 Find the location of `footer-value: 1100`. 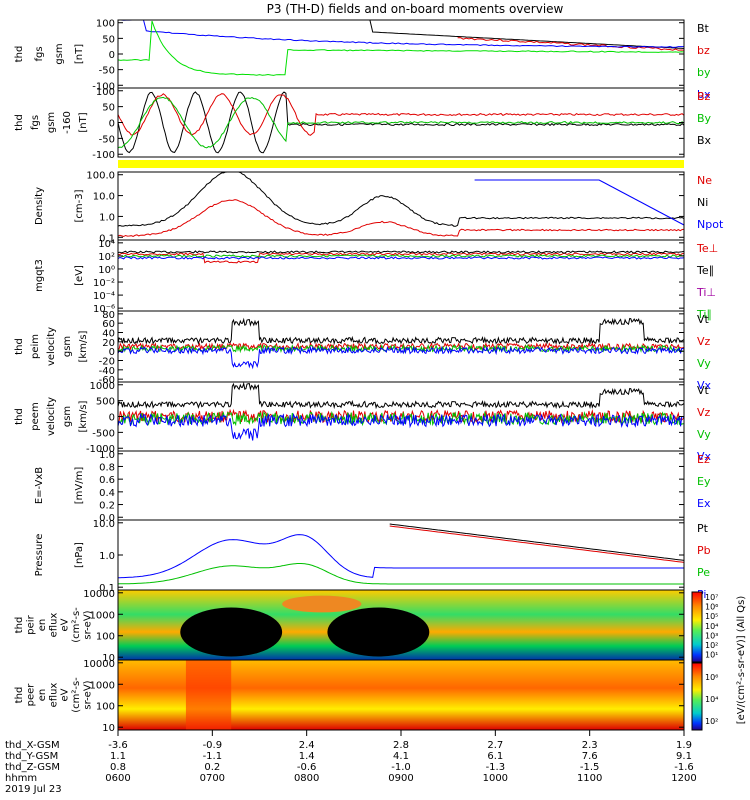

footer-value: 1100 is located at coordinates (589, 778).